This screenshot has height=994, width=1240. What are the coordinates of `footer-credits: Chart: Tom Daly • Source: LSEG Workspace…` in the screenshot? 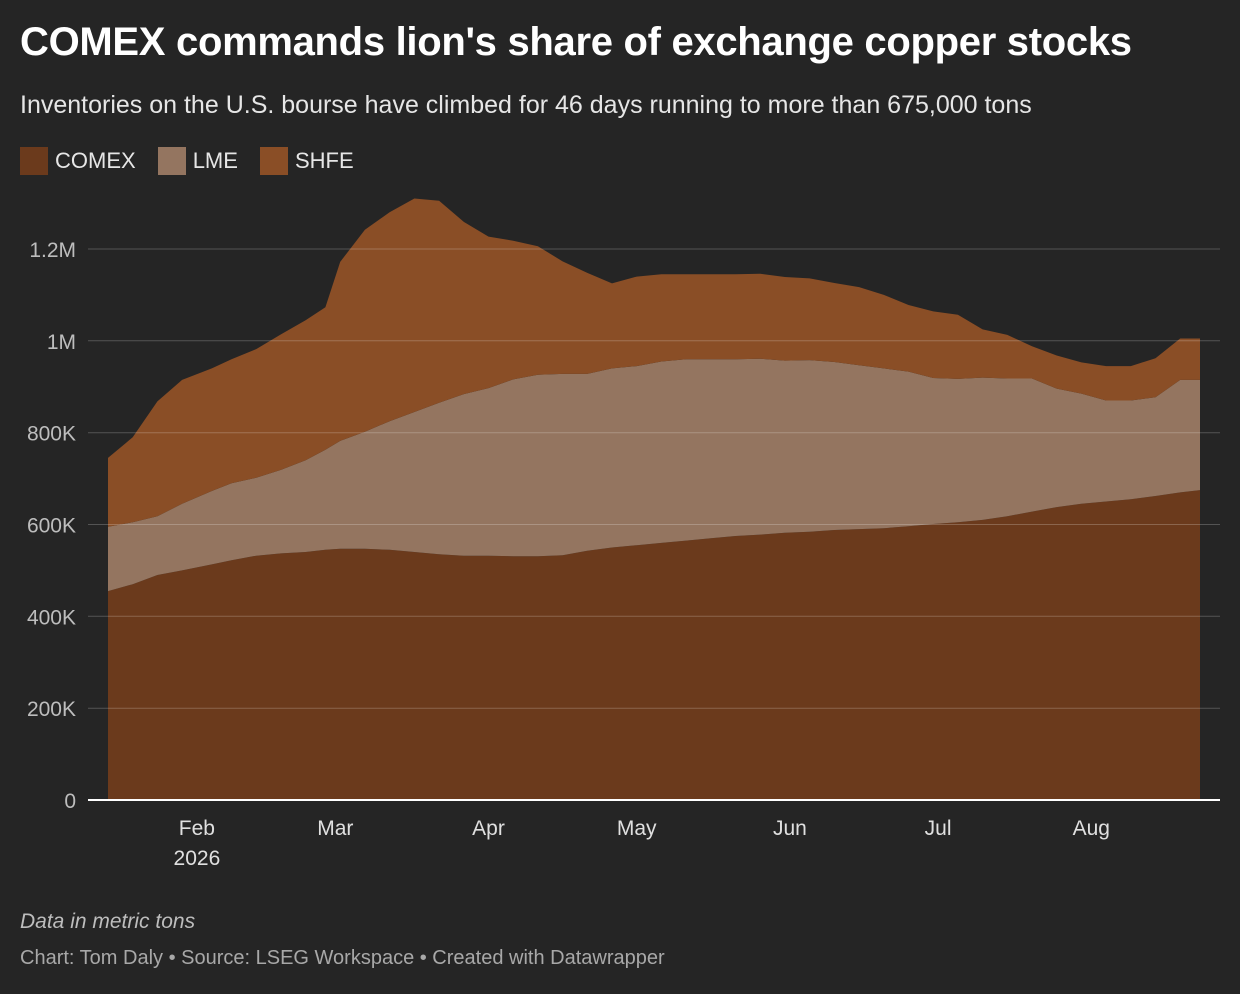 It's located at (342, 958).